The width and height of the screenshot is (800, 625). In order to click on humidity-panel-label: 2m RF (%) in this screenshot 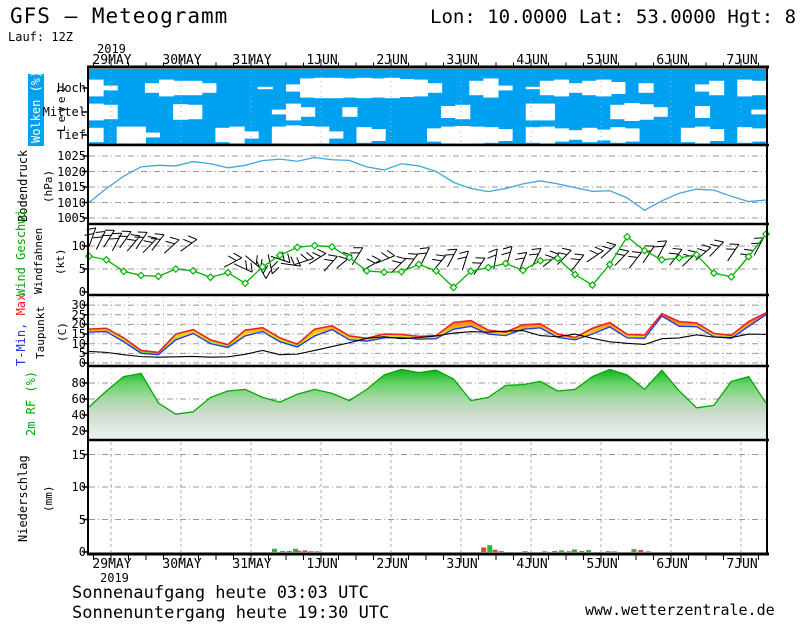, I will do `click(31, 403)`.